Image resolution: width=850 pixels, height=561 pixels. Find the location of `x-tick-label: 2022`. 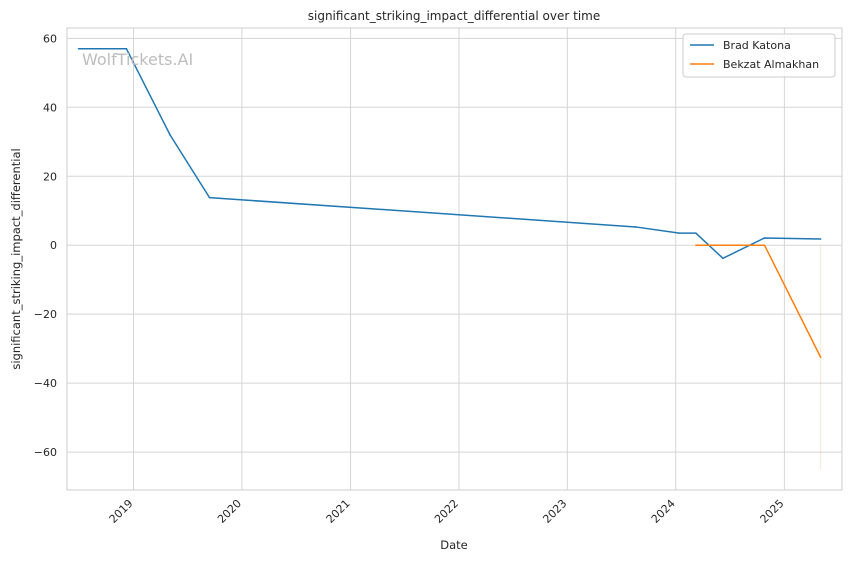

x-tick-label: 2022 is located at coordinates (446, 511).